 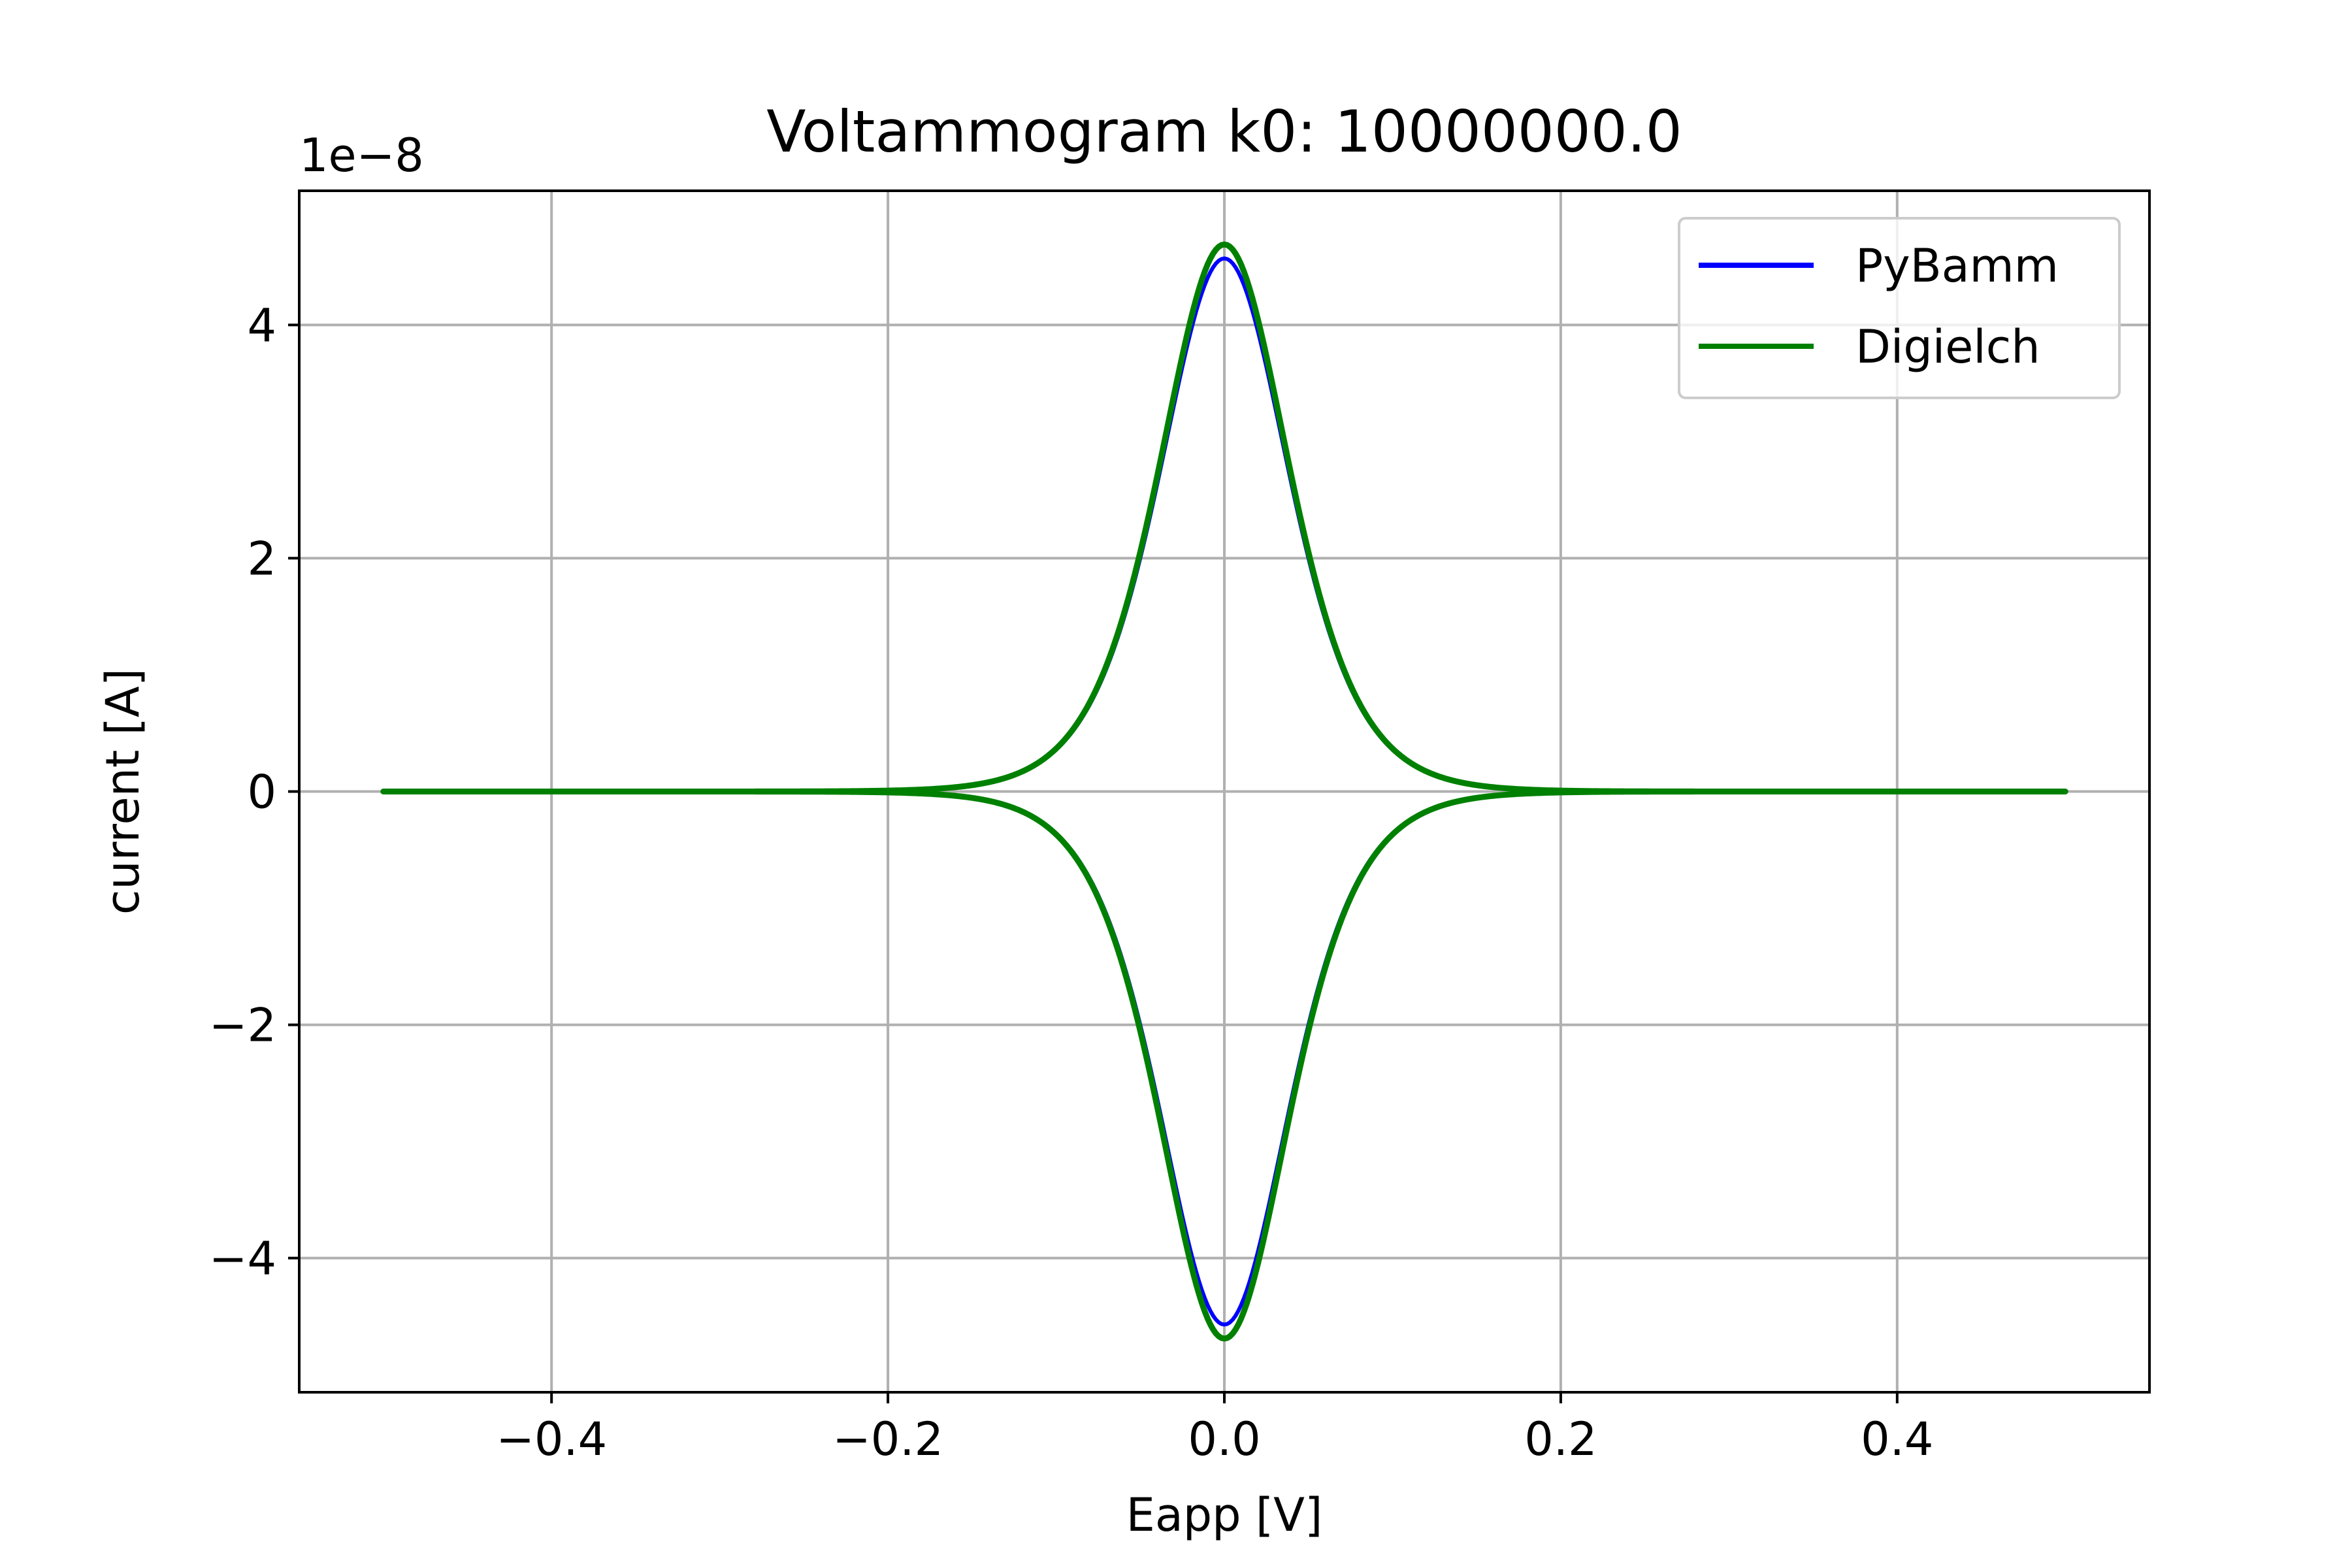 What do you see at coordinates (1224, 1515) in the screenshot?
I see `x-axis-label: Eapp [V]` at bounding box center [1224, 1515].